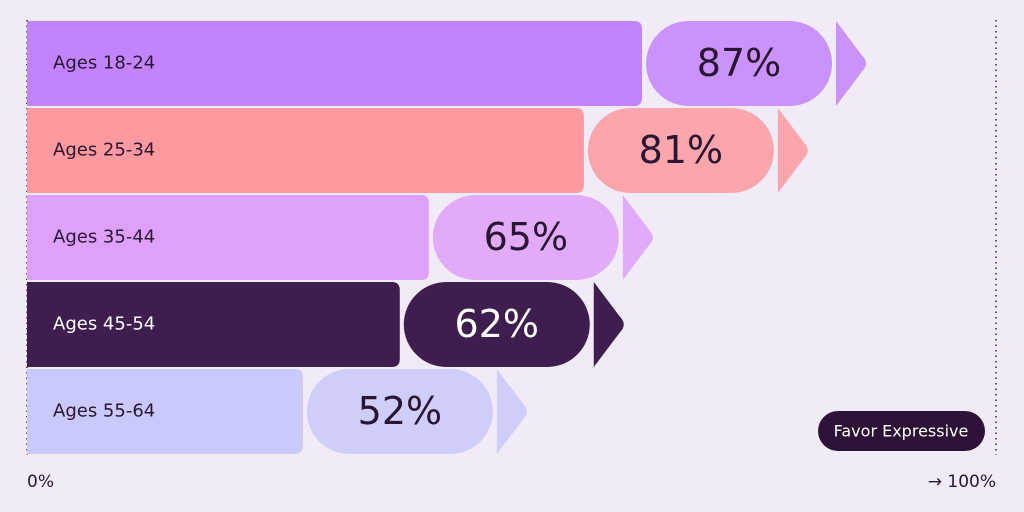 This screenshot has width=1024, height=512. I want to click on legend-pill, so click(901, 431).